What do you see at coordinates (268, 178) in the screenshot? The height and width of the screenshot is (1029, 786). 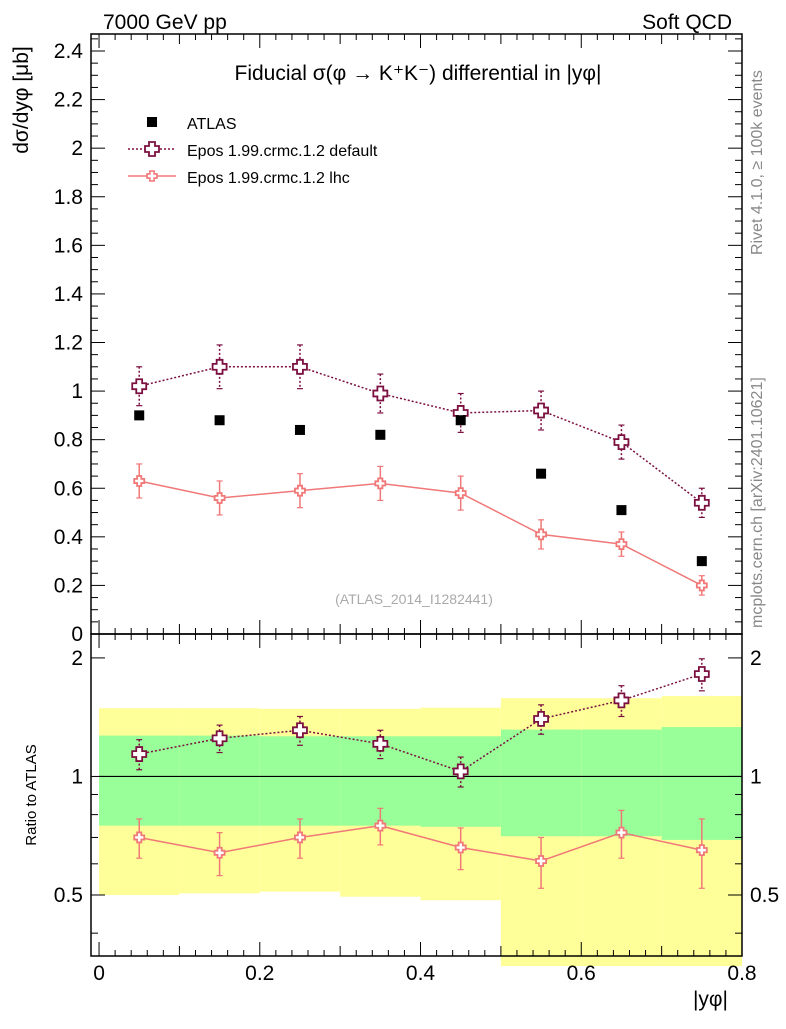 I see `legend-label: Epos 1.99.crmc.1.2 lhc` at bounding box center [268, 178].